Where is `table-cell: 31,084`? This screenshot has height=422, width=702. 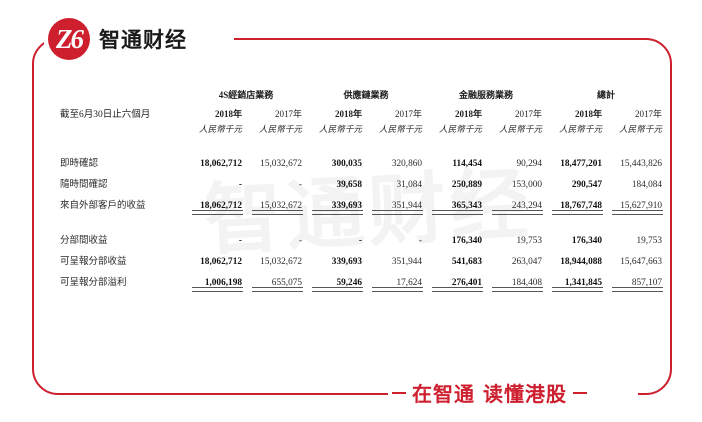 table-cell: 31,084 is located at coordinates (409, 184).